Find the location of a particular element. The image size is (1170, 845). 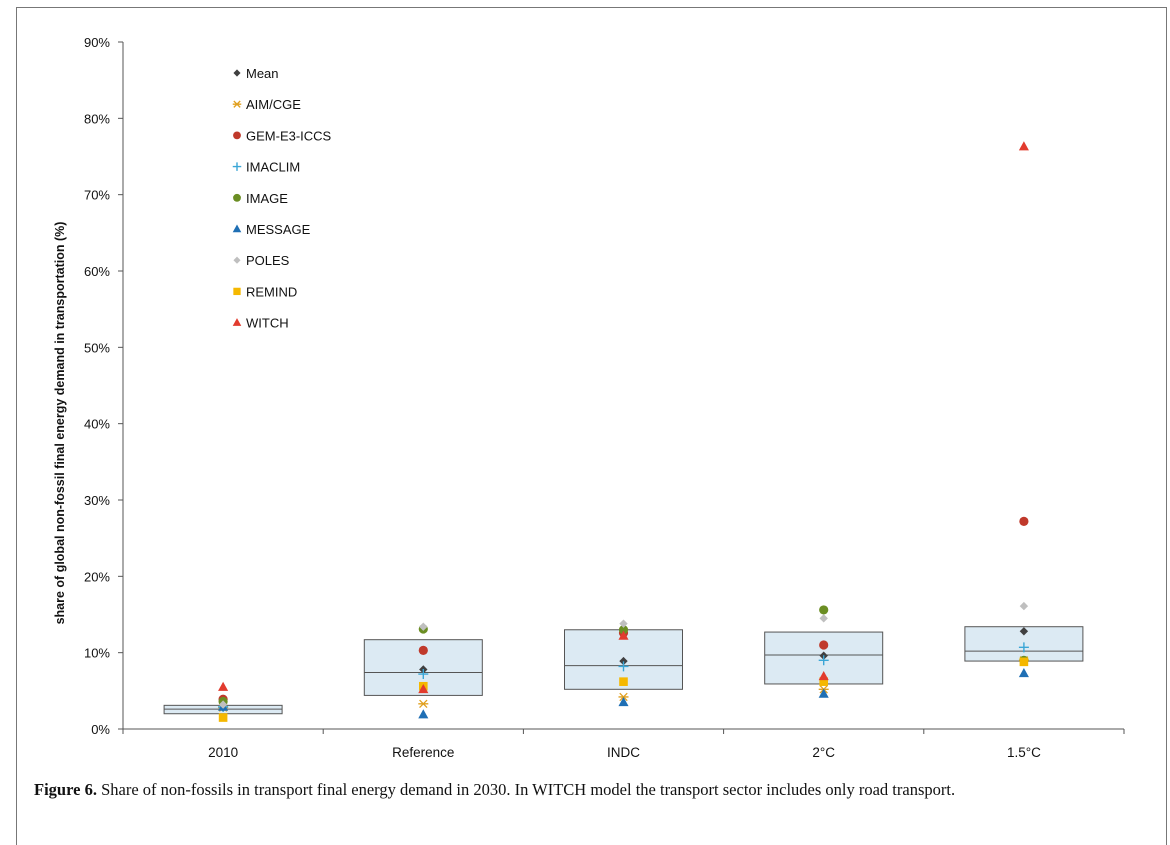

y-tick-label: 60% is located at coordinates (97, 271).